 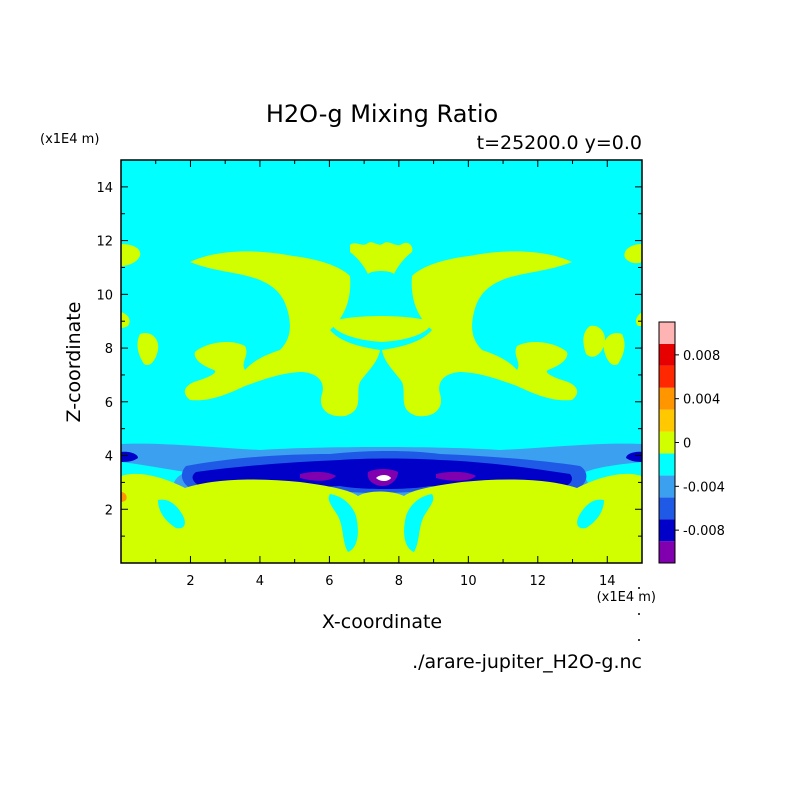 What do you see at coordinates (614, 349) in the screenshot?
I see `contour-right-blob` at bounding box center [614, 349].